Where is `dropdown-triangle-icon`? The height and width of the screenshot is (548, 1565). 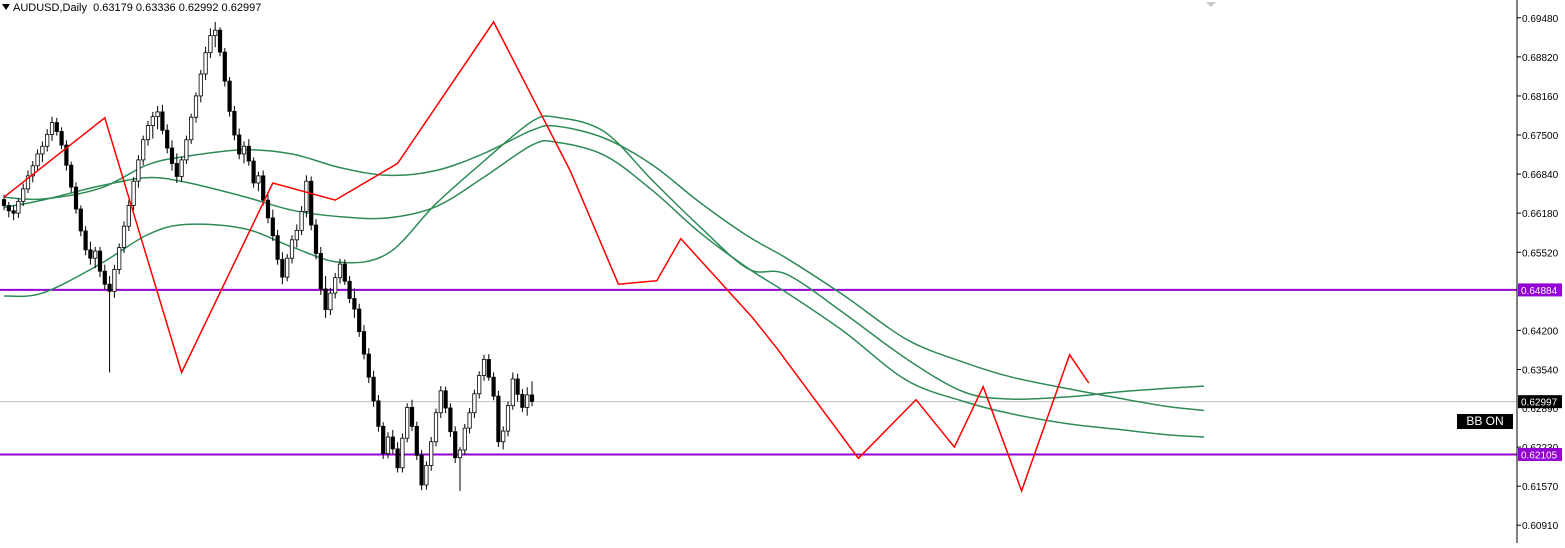
dropdown-triangle-icon is located at coordinates (6, 7).